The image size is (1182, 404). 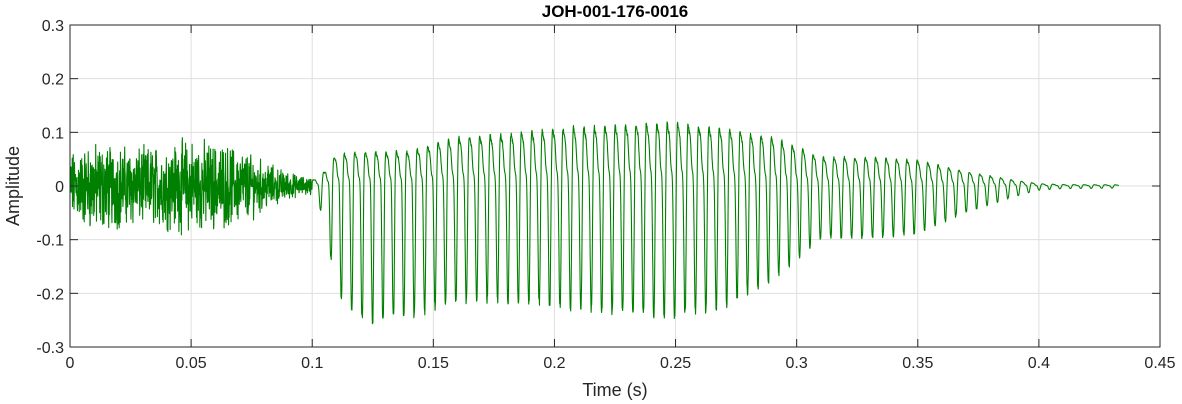 What do you see at coordinates (1039, 363) in the screenshot?
I see `x-tick-label: 0.4` at bounding box center [1039, 363].